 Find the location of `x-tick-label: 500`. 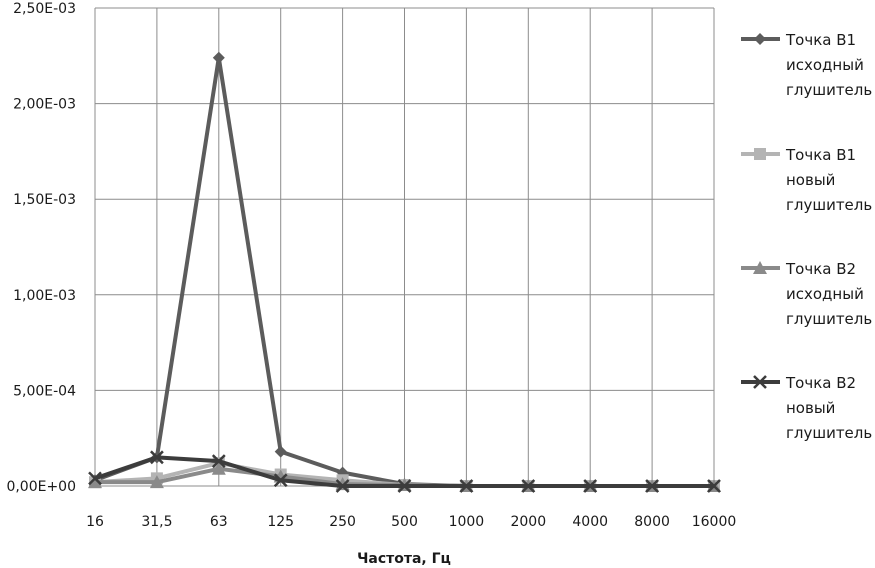

x-tick-label: 500 is located at coordinates (404, 522).